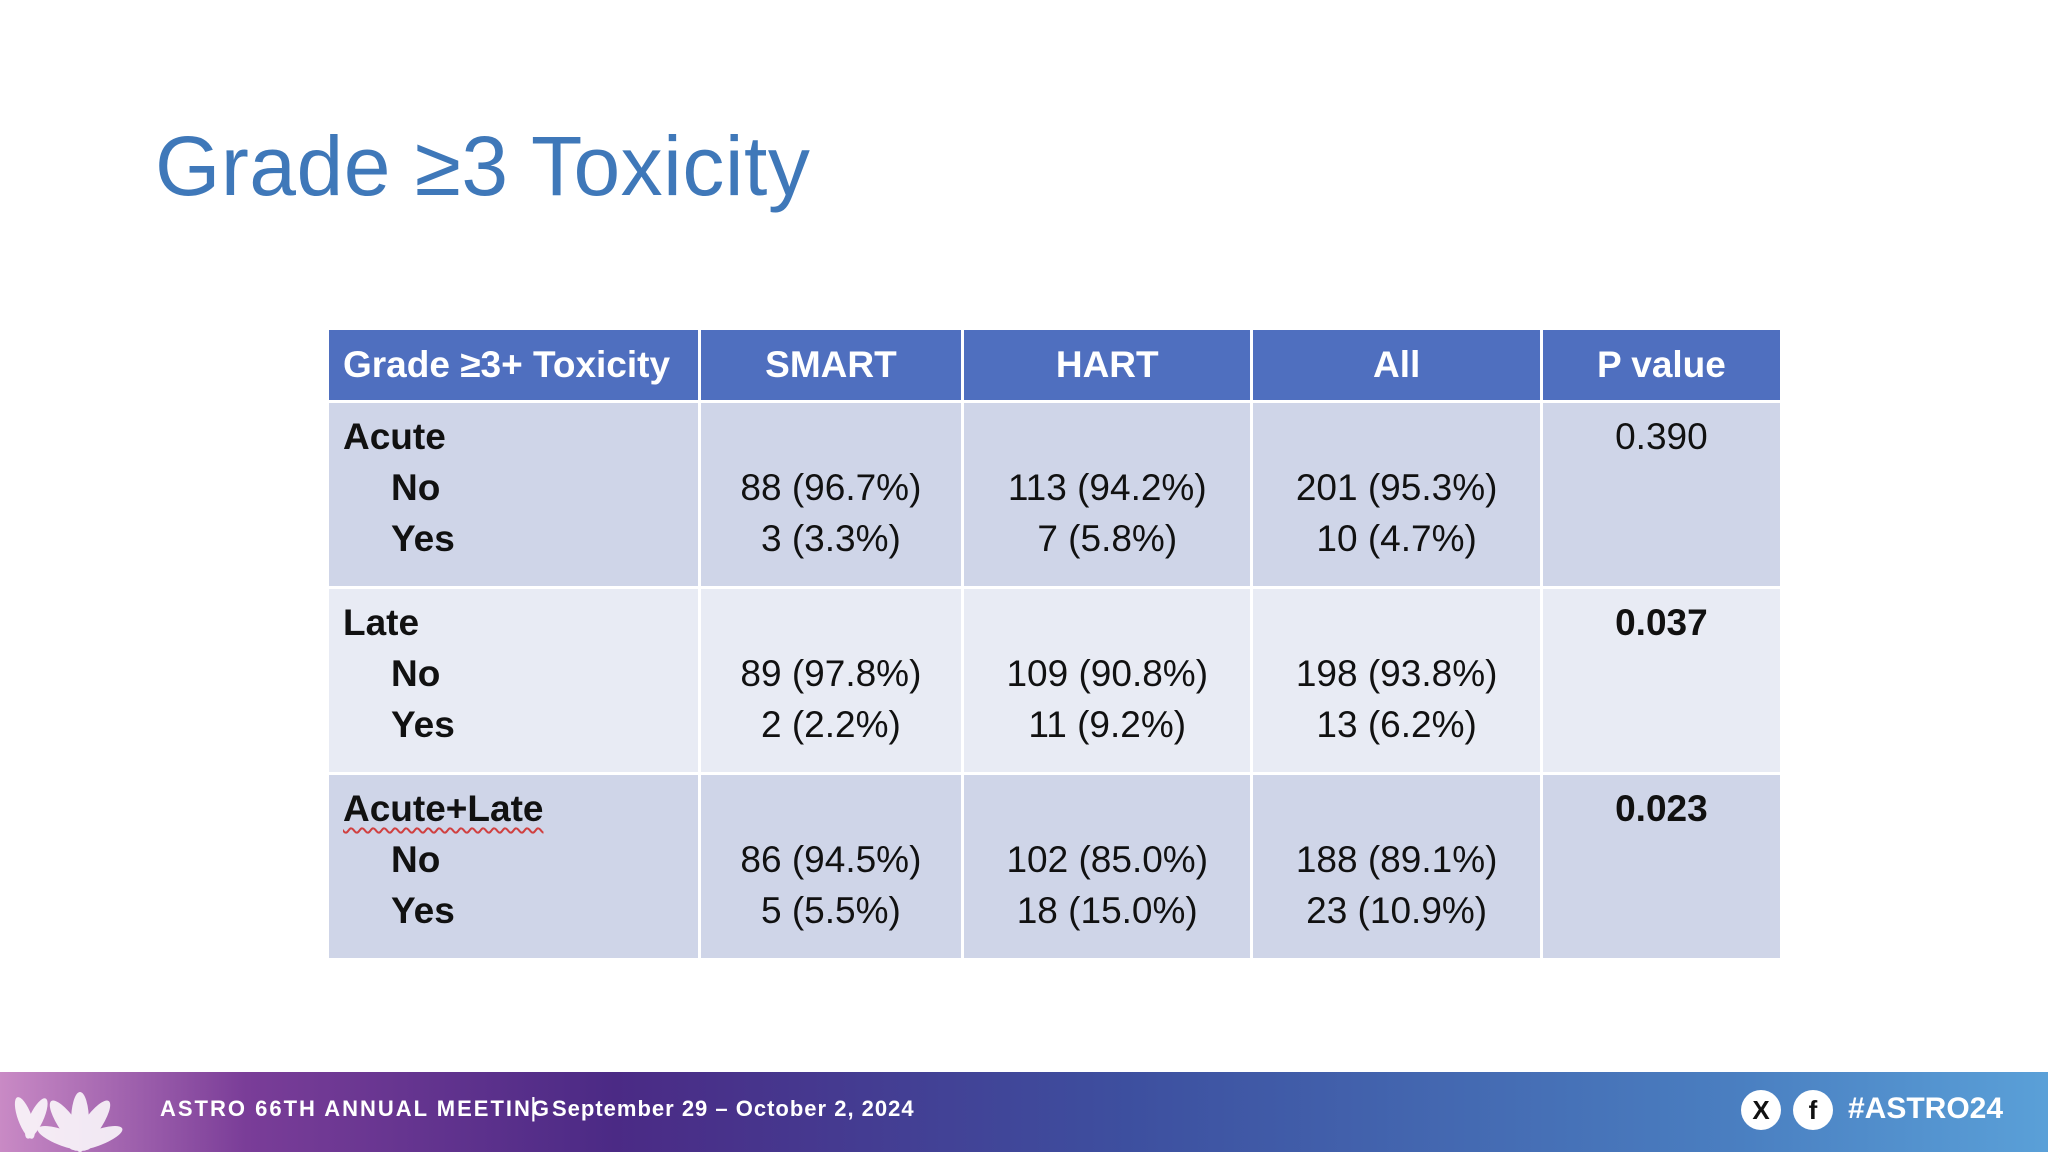 Image resolution: width=2048 pixels, height=1152 pixels. What do you see at coordinates (1107, 538) in the screenshot?
I see `hart-yes-value: 7 (5.8%)` at bounding box center [1107, 538].